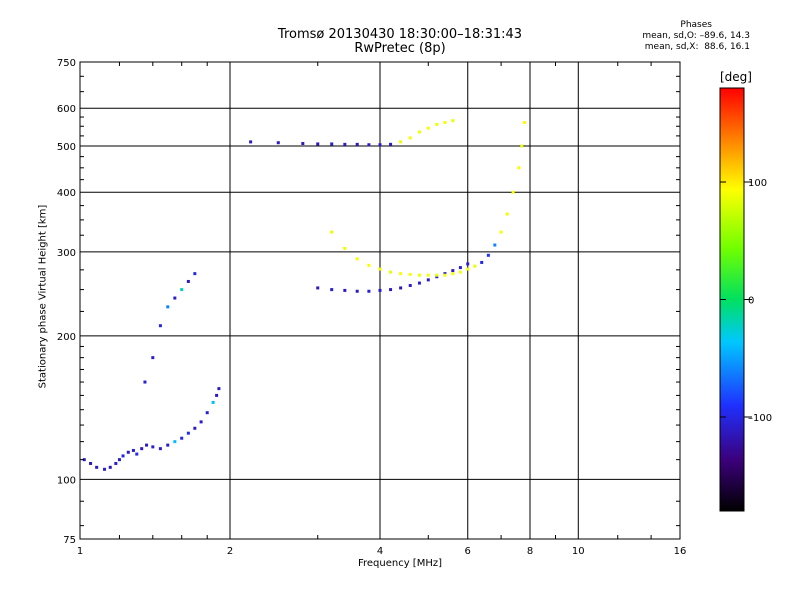 This screenshot has width=800, height=600. I want to click on phase-line-o: mean, sd,O: –89.6, 14.3, so click(696, 36).